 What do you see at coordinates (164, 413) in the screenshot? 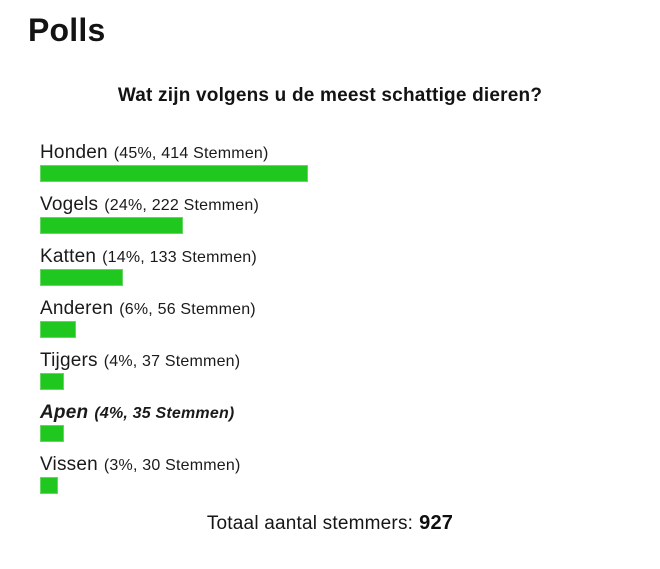
I see `poll-option-detail: (4%, 35 Stemmen)` at bounding box center [164, 413].